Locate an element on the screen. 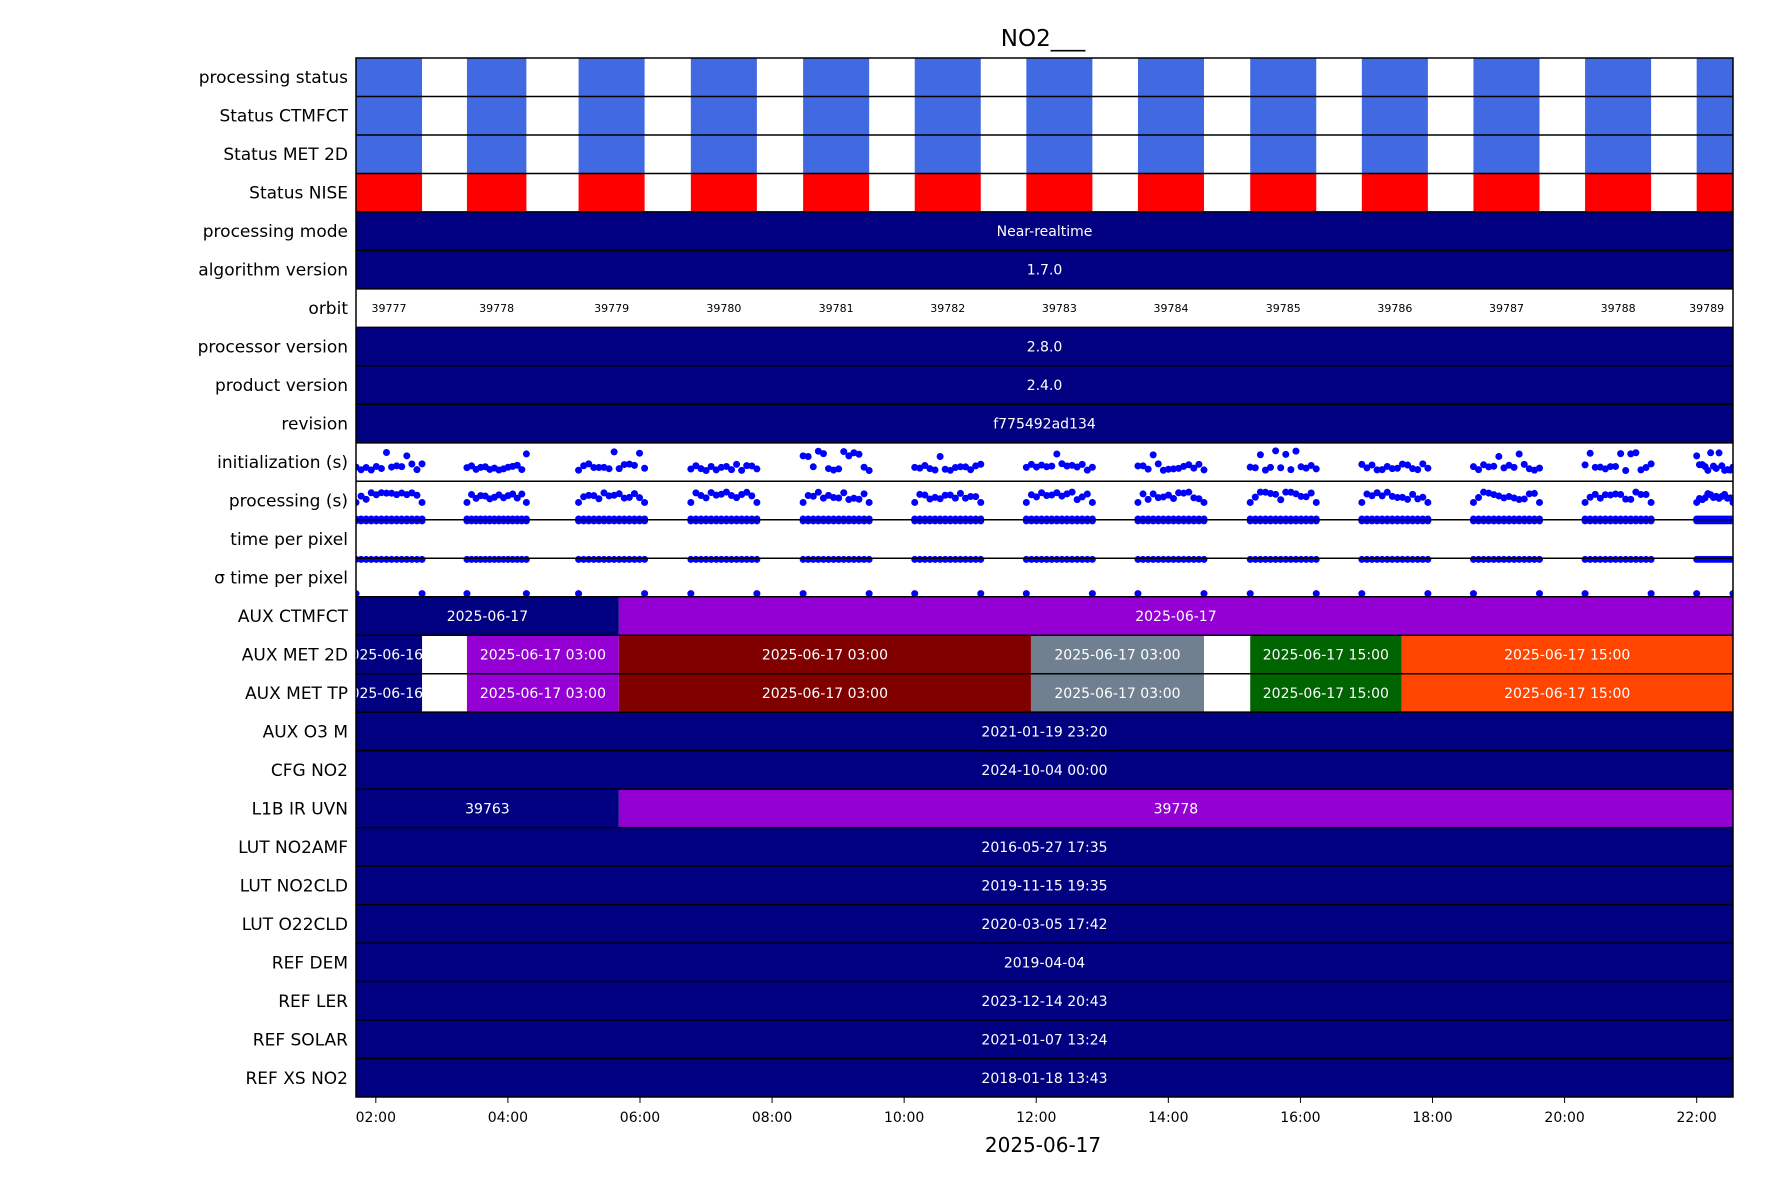  segment-label-aux-met-tp: 2025-06-17 15:00 is located at coordinates (1567, 694).